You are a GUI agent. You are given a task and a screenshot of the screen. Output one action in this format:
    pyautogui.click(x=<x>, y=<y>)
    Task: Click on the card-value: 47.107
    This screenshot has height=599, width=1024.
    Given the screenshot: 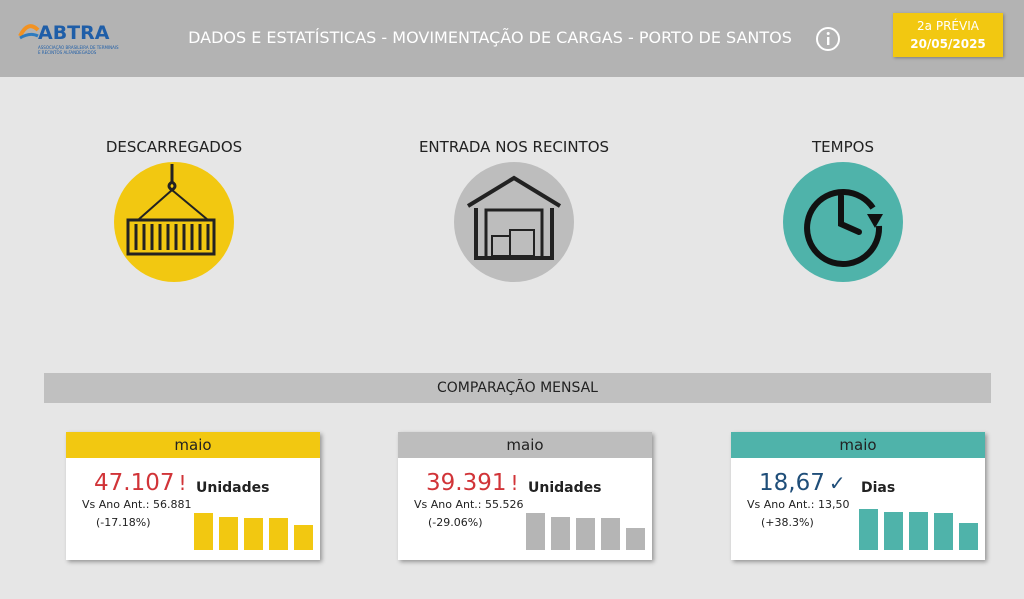 What is the action you would take?
    pyautogui.click(x=134, y=483)
    